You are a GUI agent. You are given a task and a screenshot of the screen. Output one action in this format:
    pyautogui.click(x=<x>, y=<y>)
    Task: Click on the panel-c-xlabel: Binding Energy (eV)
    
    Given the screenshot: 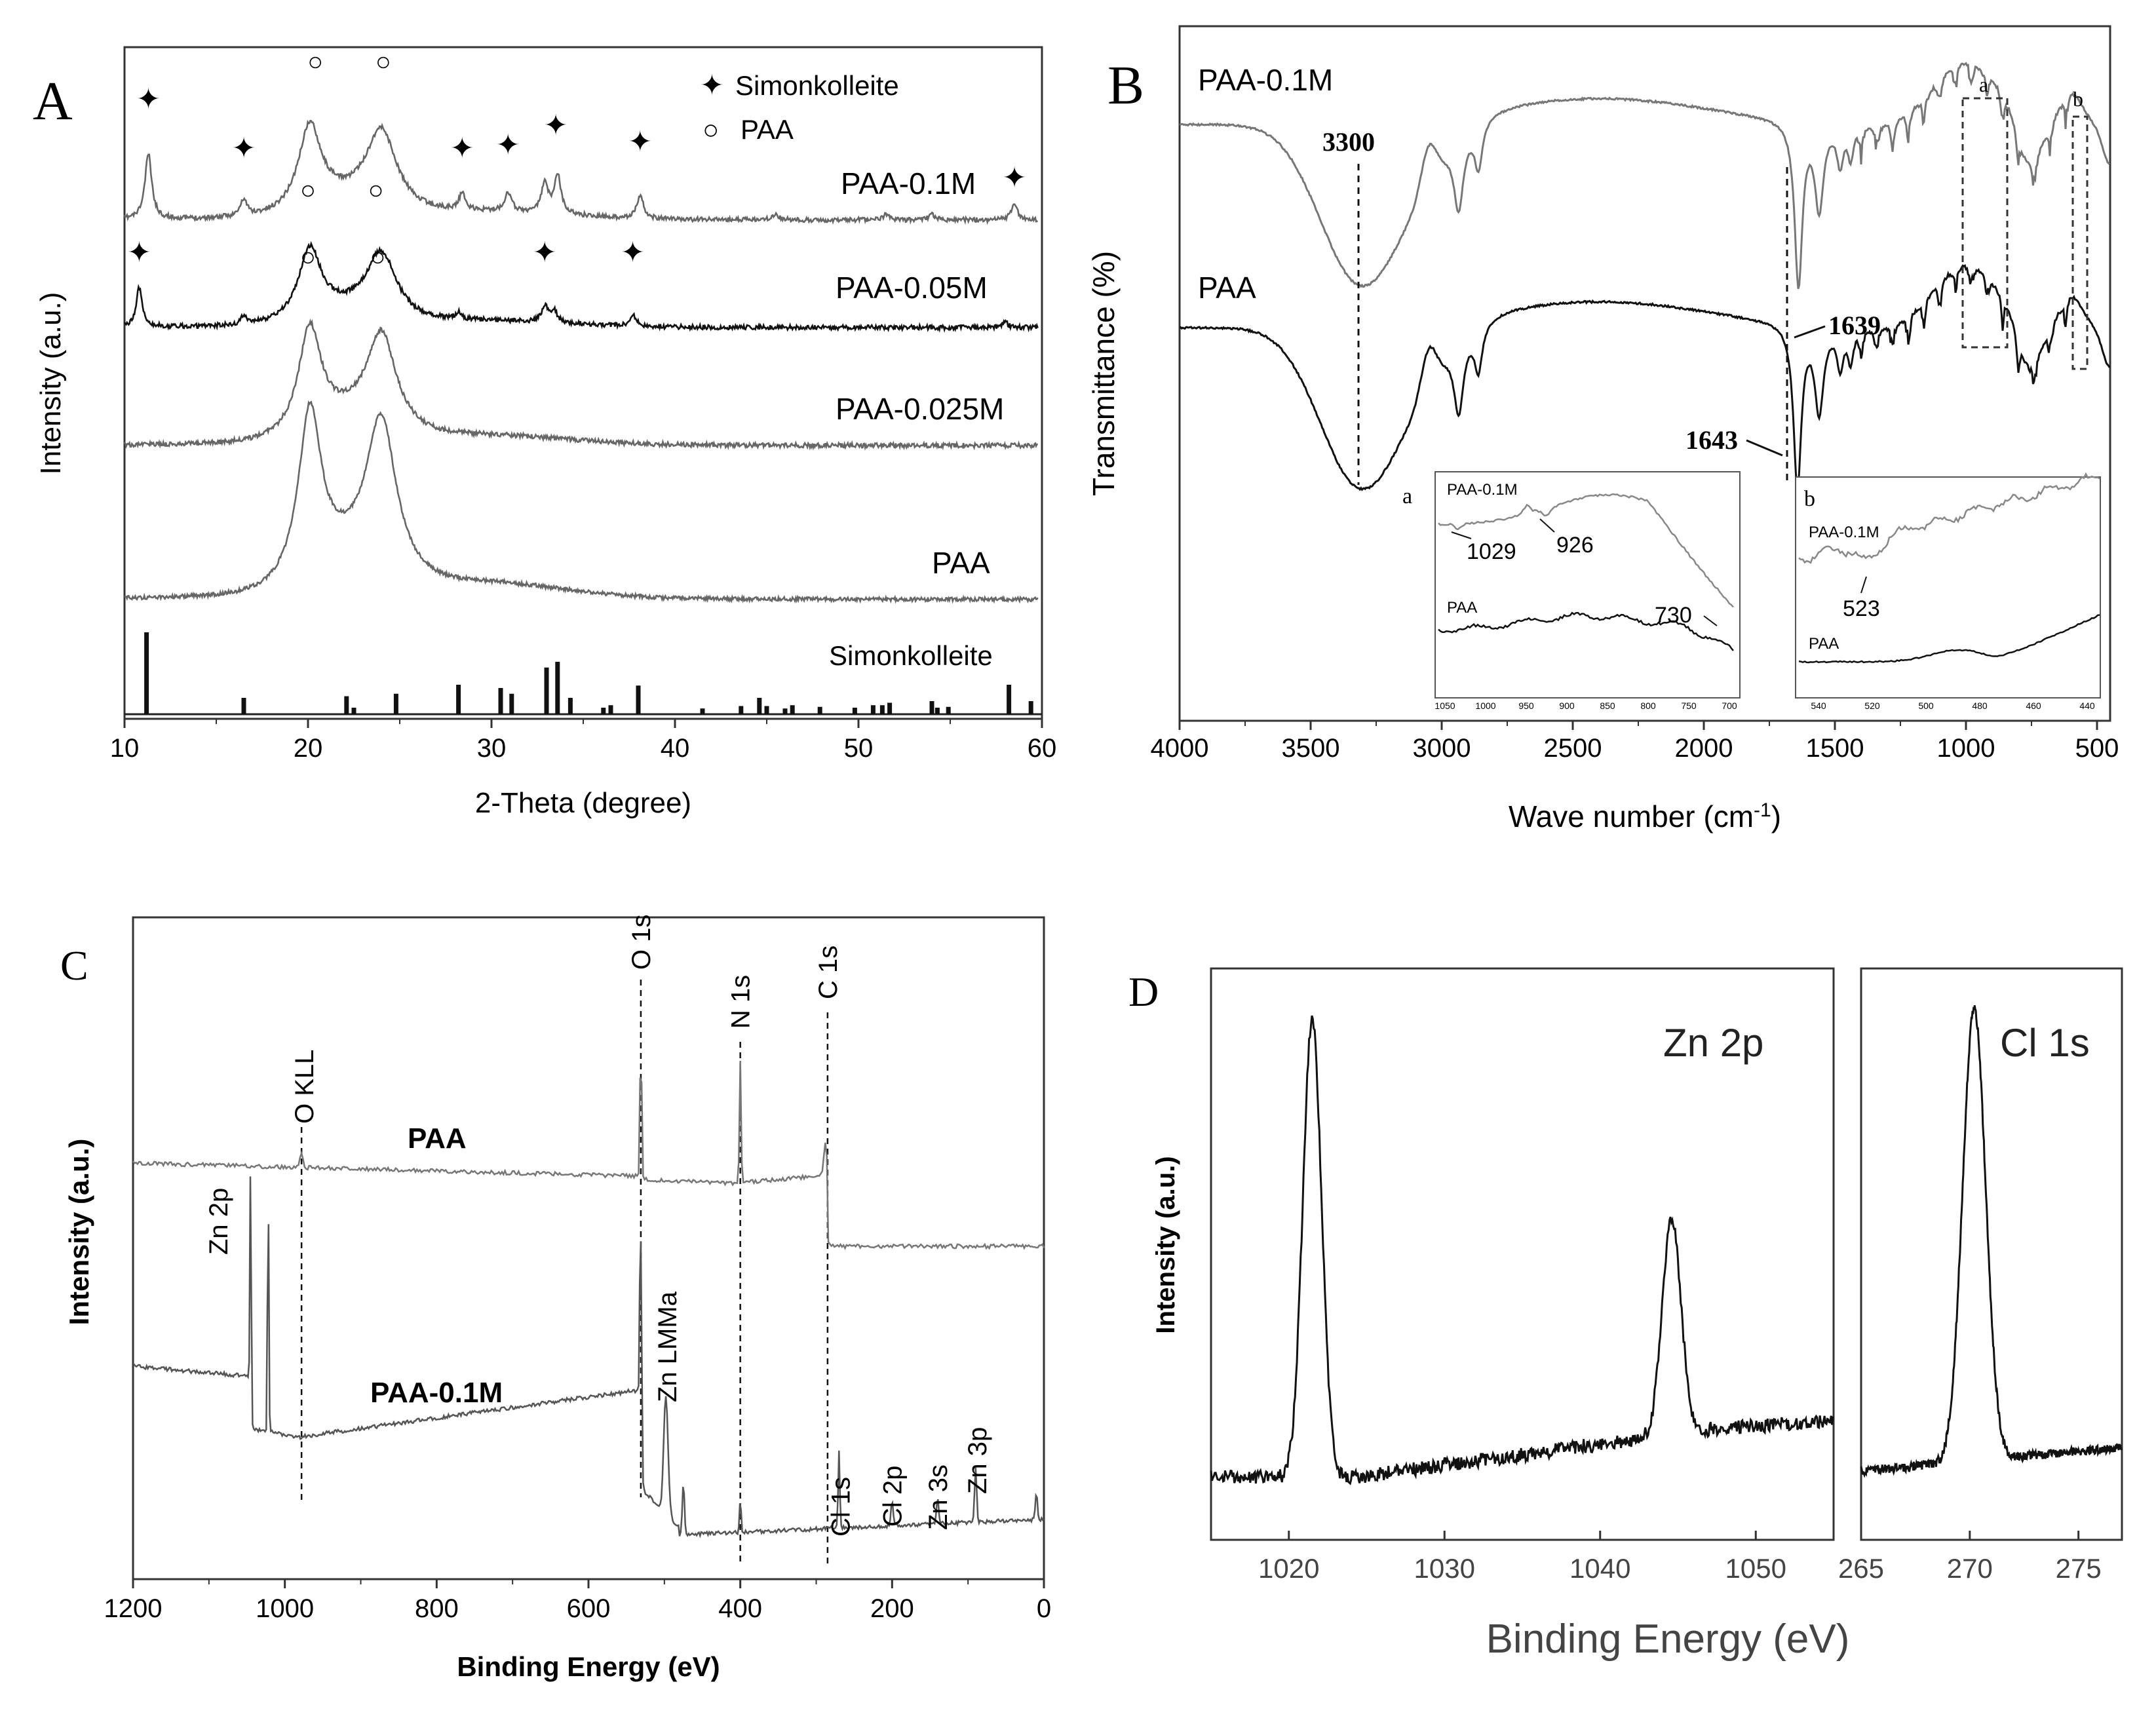 What is the action you would take?
    pyautogui.click(x=588, y=1666)
    